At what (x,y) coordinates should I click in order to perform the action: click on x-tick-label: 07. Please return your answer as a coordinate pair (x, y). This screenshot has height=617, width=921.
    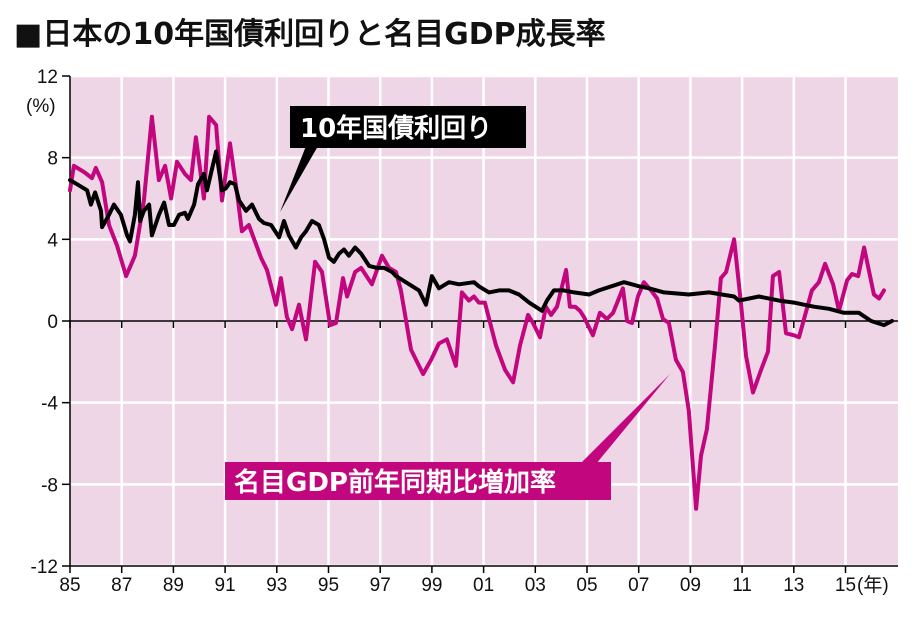
    Looking at the image, I should click on (638, 585).